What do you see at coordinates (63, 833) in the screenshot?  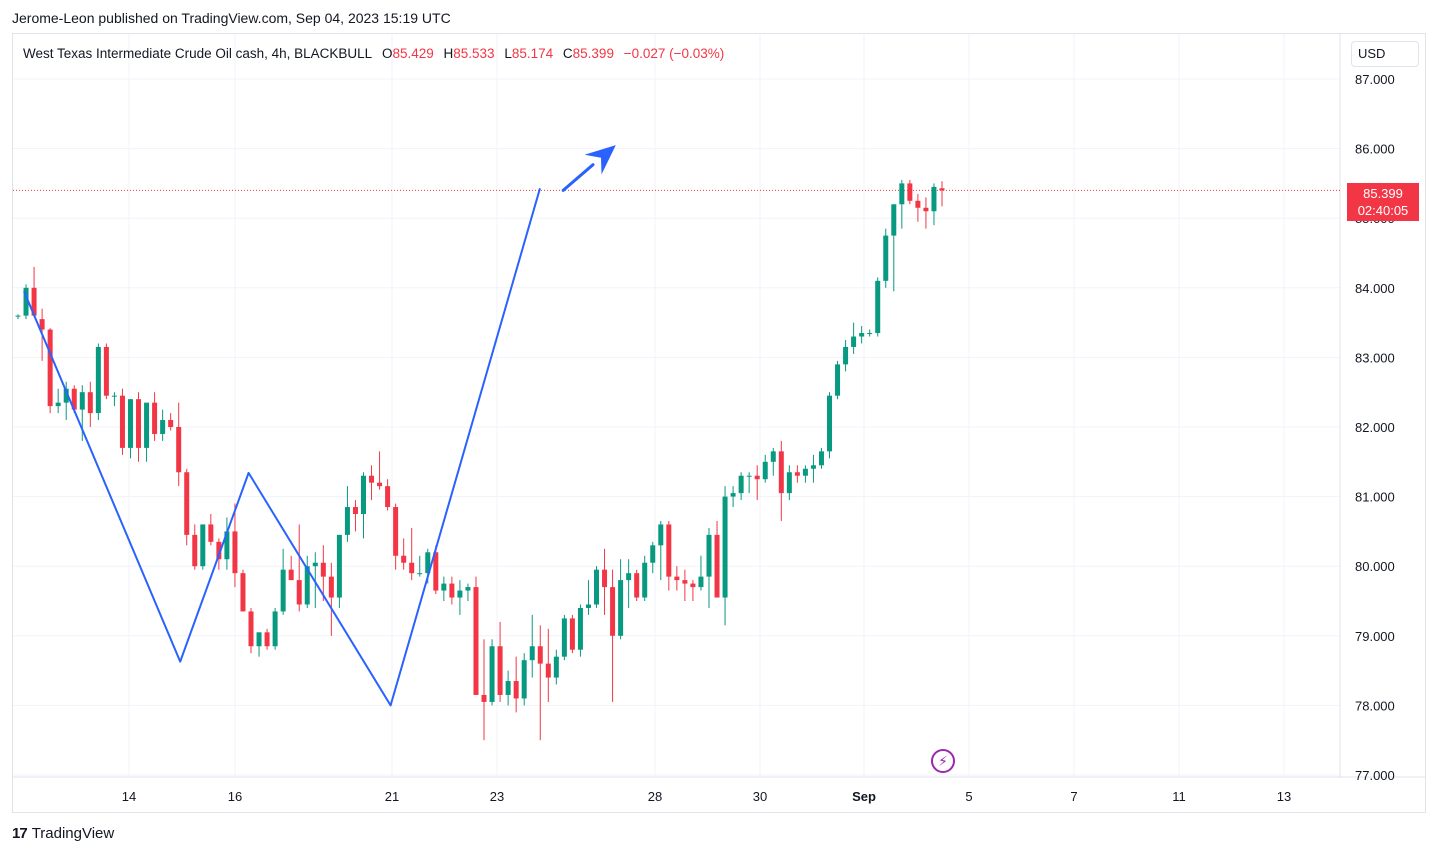 I see `tradingview-logo: 17 TradingView` at bounding box center [63, 833].